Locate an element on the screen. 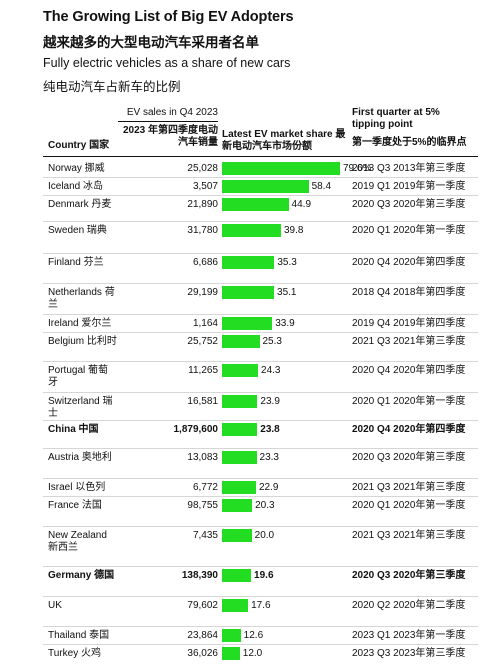  sales-cell: 6,686 is located at coordinates (205, 262).